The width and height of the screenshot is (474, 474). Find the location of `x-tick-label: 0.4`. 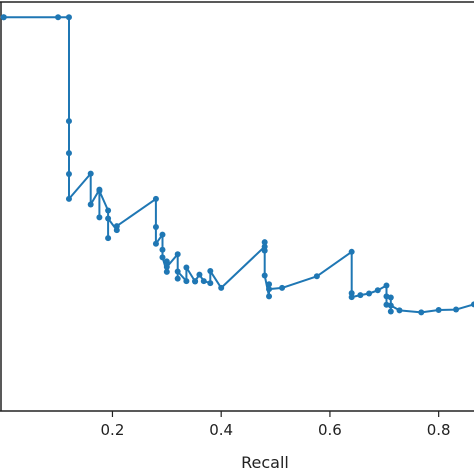

x-tick-label: 0.4 is located at coordinates (221, 430).